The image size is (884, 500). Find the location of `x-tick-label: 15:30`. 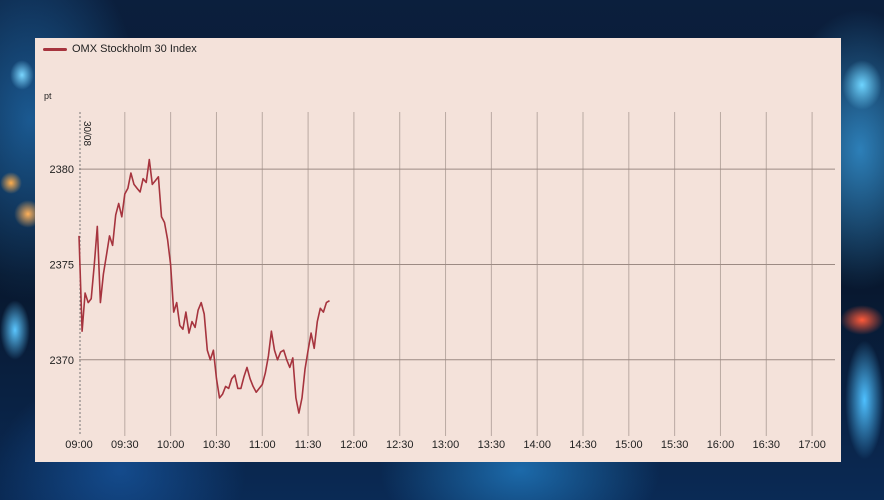

x-tick-label: 15:30 is located at coordinates (675, 445).